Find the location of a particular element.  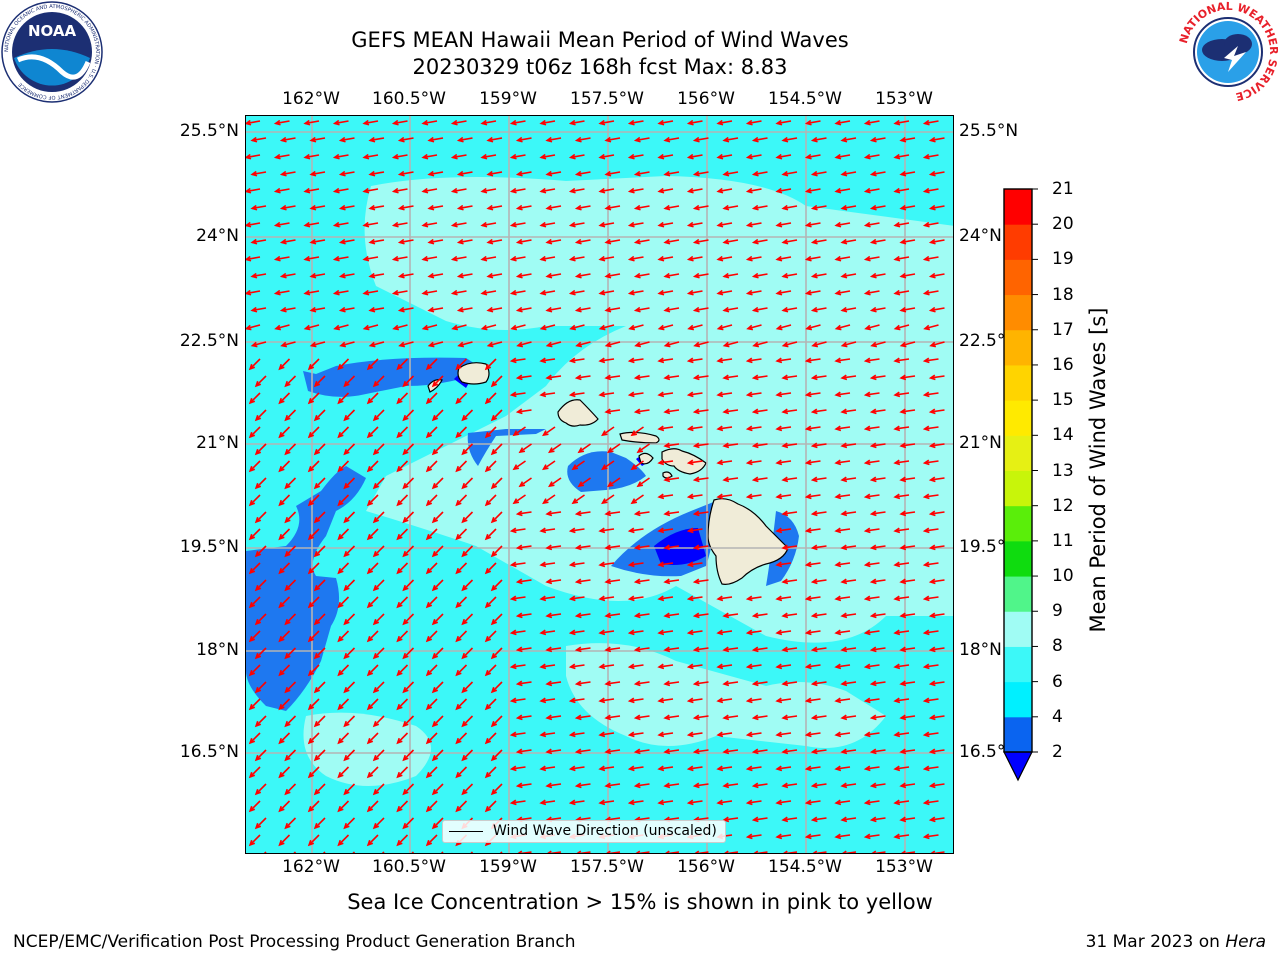

colorbar-tick-label: 8 is located at coordinates (1057, 646).